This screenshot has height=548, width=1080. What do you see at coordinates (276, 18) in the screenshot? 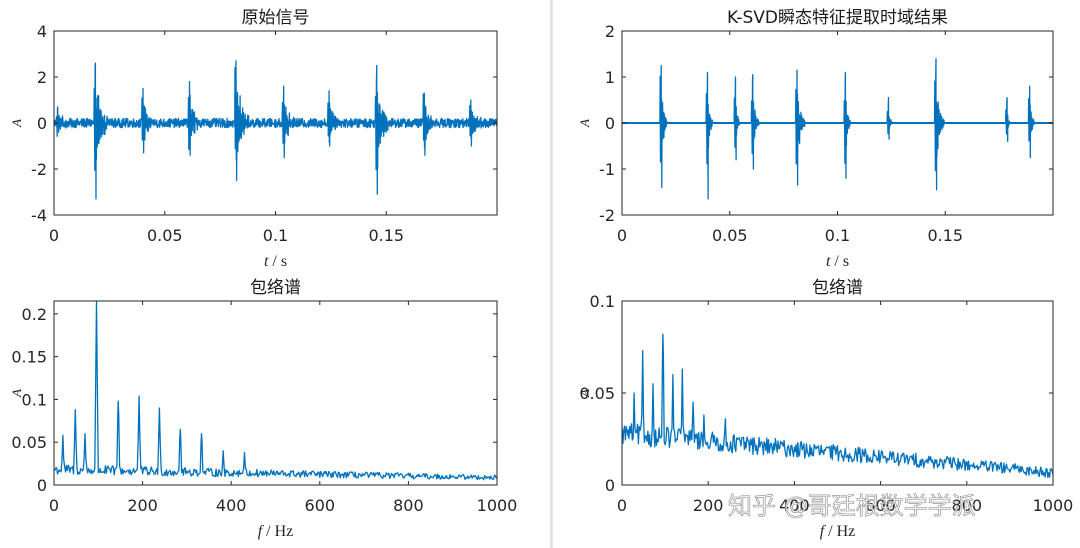
I see `chart-title: 原始信号` at bounding box center [276, 18].